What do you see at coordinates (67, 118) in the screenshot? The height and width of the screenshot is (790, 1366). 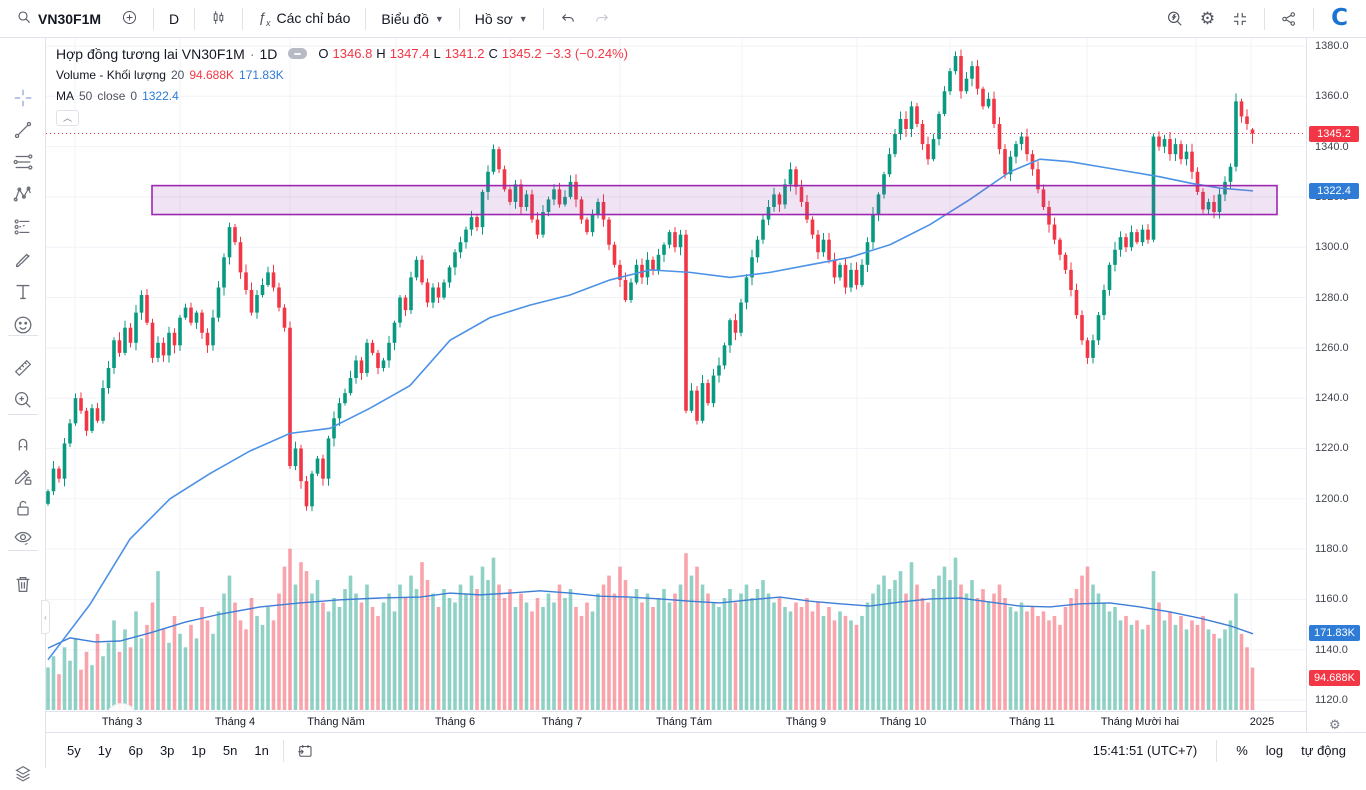 I see `legend-collapse-button: ︿` at bounding box center [67, 118].